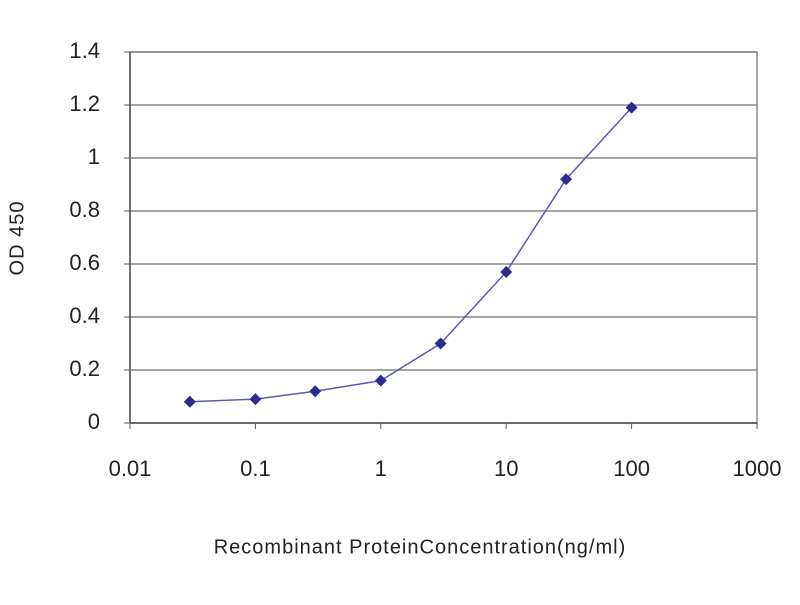 Image resolution: width=800 pixels, height=605 pixels. What do you see at coordinates (631, 468) in the screenshot?
I see `x-tick-label: 100` at bounding box center [631, 468].